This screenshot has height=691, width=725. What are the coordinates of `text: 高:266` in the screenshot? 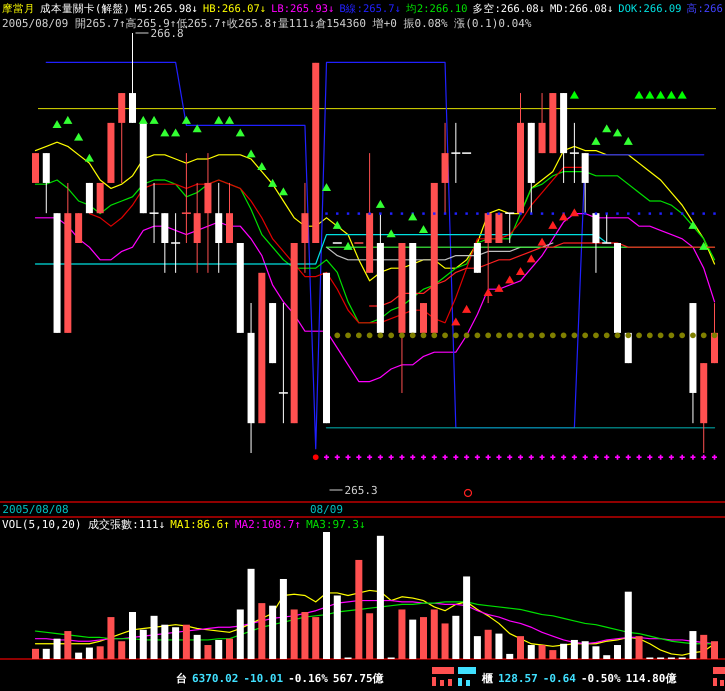 It's located at (704, 8).